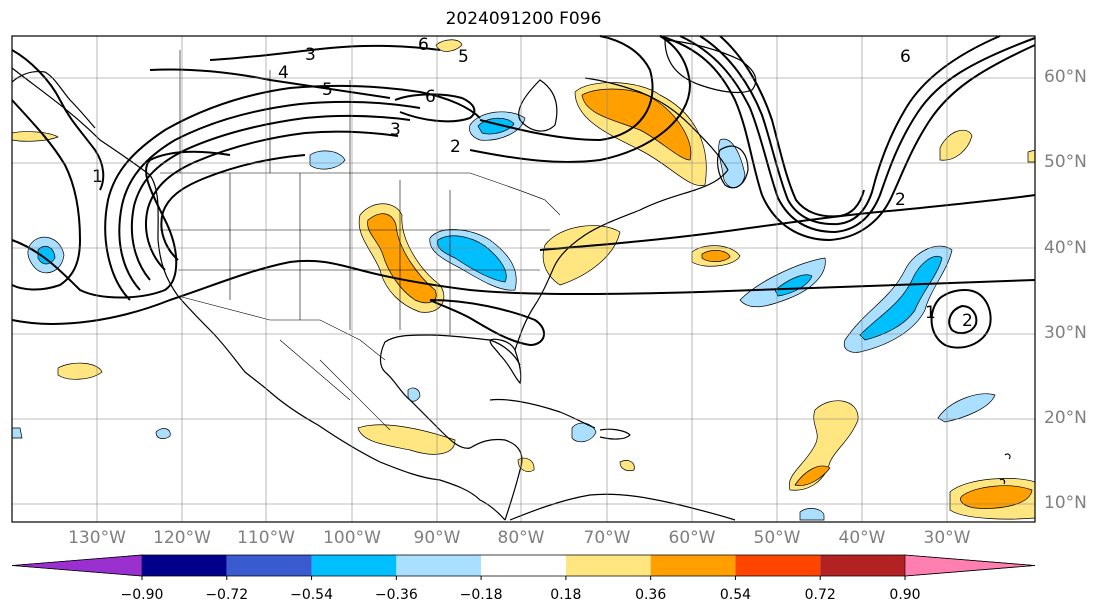 This screenshot has width=1105, height=615. I want to click on colorbar-tick-label: −0.18, so click(481, 595).